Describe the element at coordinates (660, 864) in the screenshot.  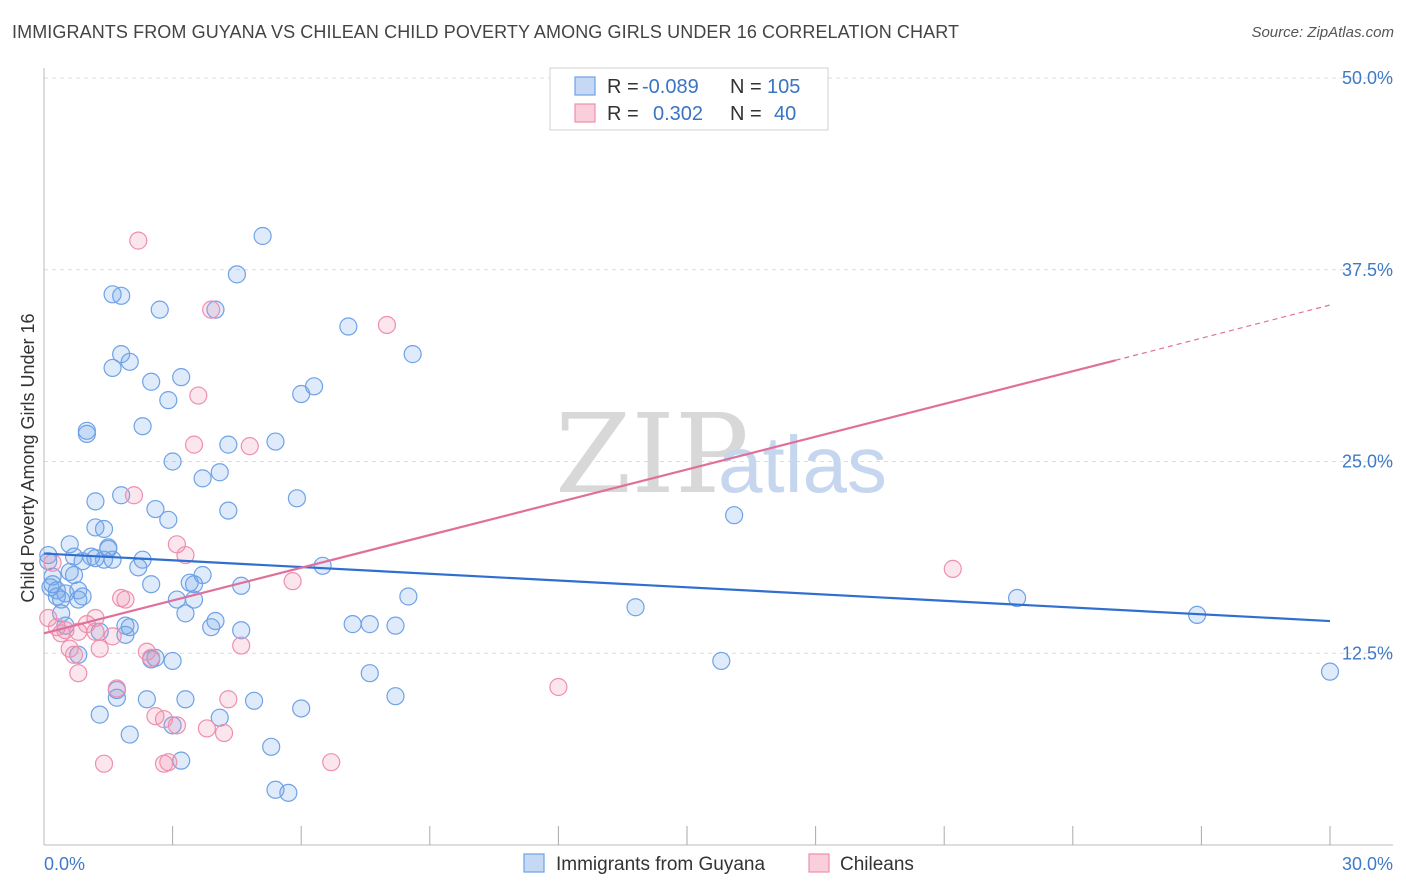
I see `series-label-guyana: Immigrants from Guyana` at that location.